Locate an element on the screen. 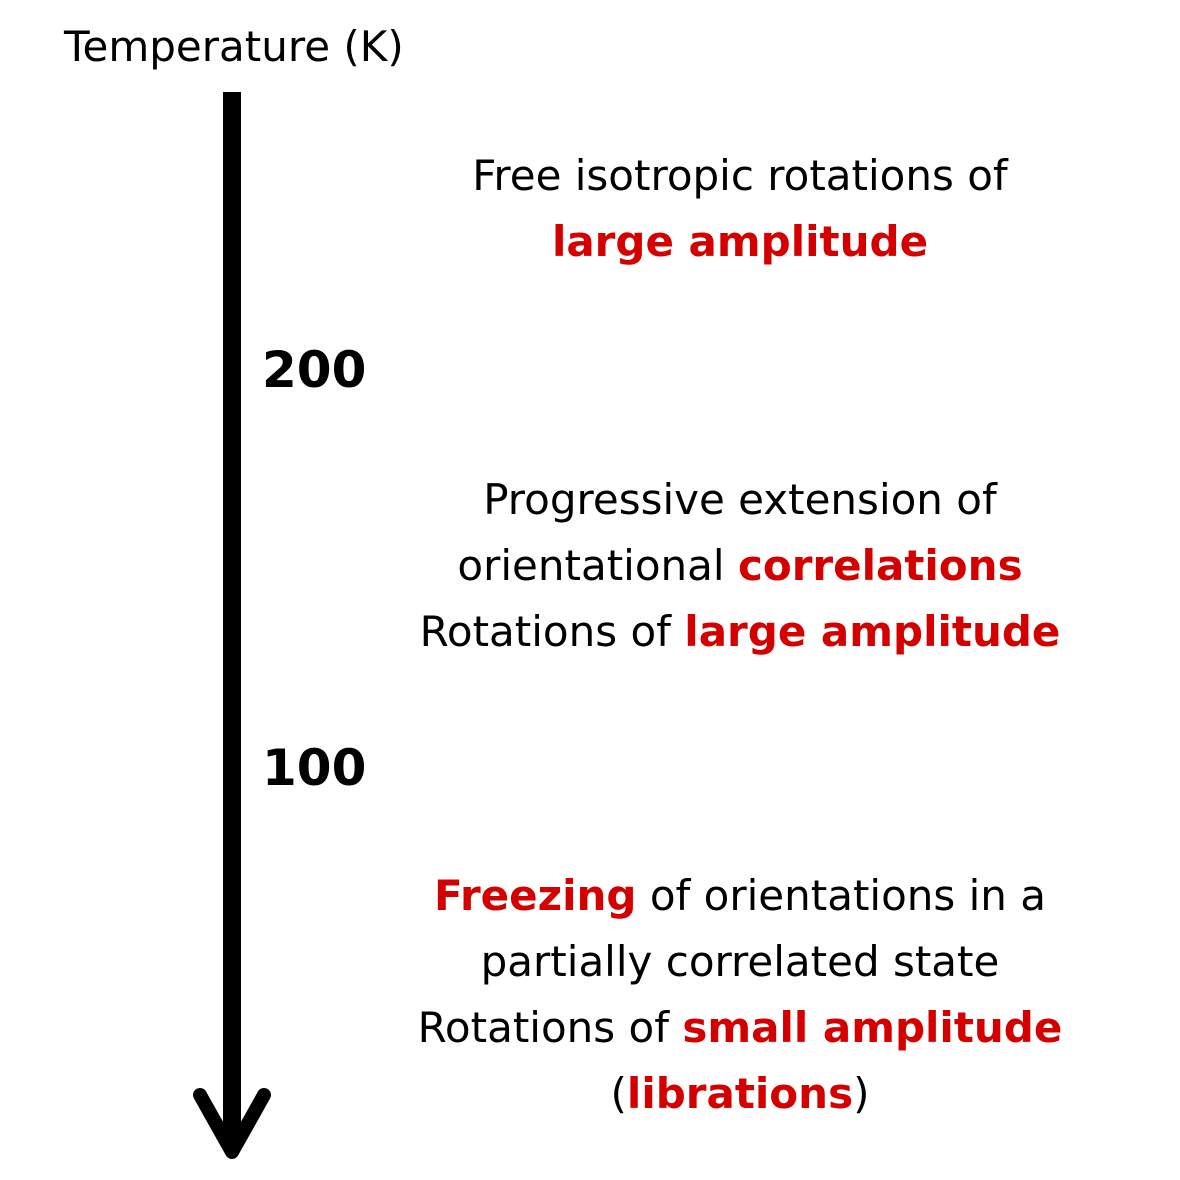 The image size is (1180, 1180). description-line: (librations) is located at coordinates (740, 1094).